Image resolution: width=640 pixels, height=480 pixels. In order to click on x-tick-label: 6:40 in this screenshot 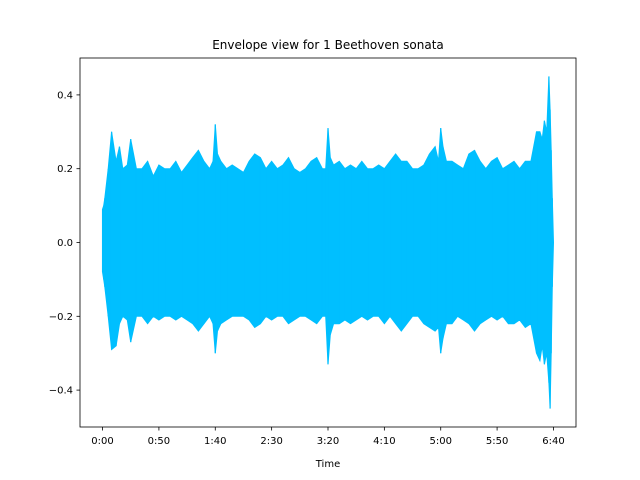, I will do `click(553, 441)`.